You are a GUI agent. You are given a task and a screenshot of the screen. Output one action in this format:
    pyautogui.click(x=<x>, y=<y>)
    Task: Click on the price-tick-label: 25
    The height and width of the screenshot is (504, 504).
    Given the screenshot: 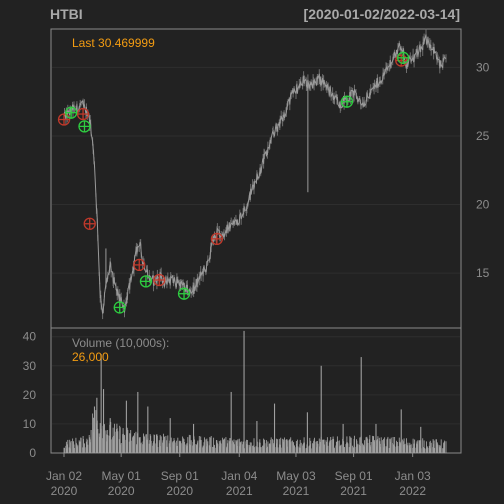 What is the action you would take?
    pyautogui.click(x=483, y=136)
    